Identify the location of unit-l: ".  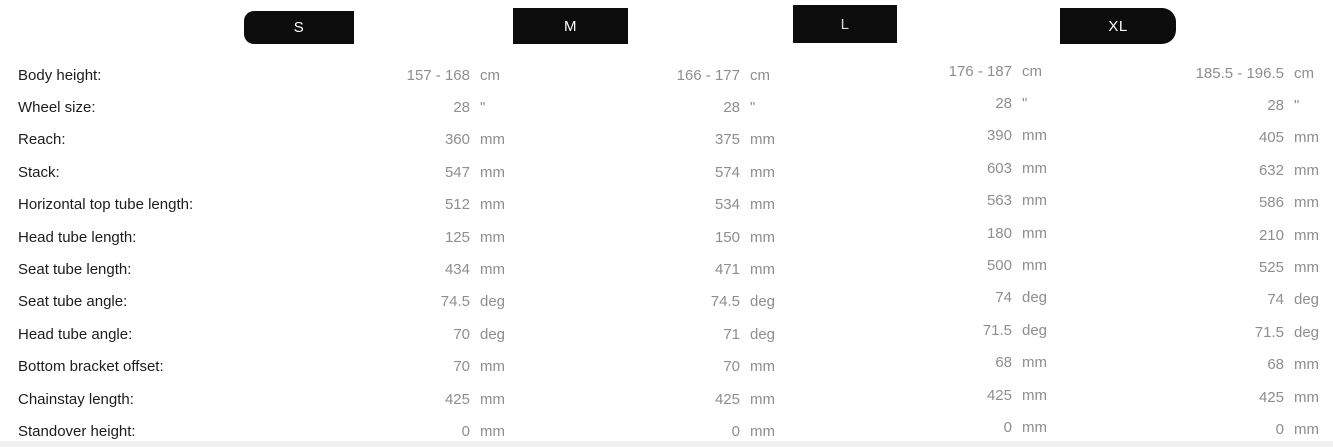
(1025, 104).